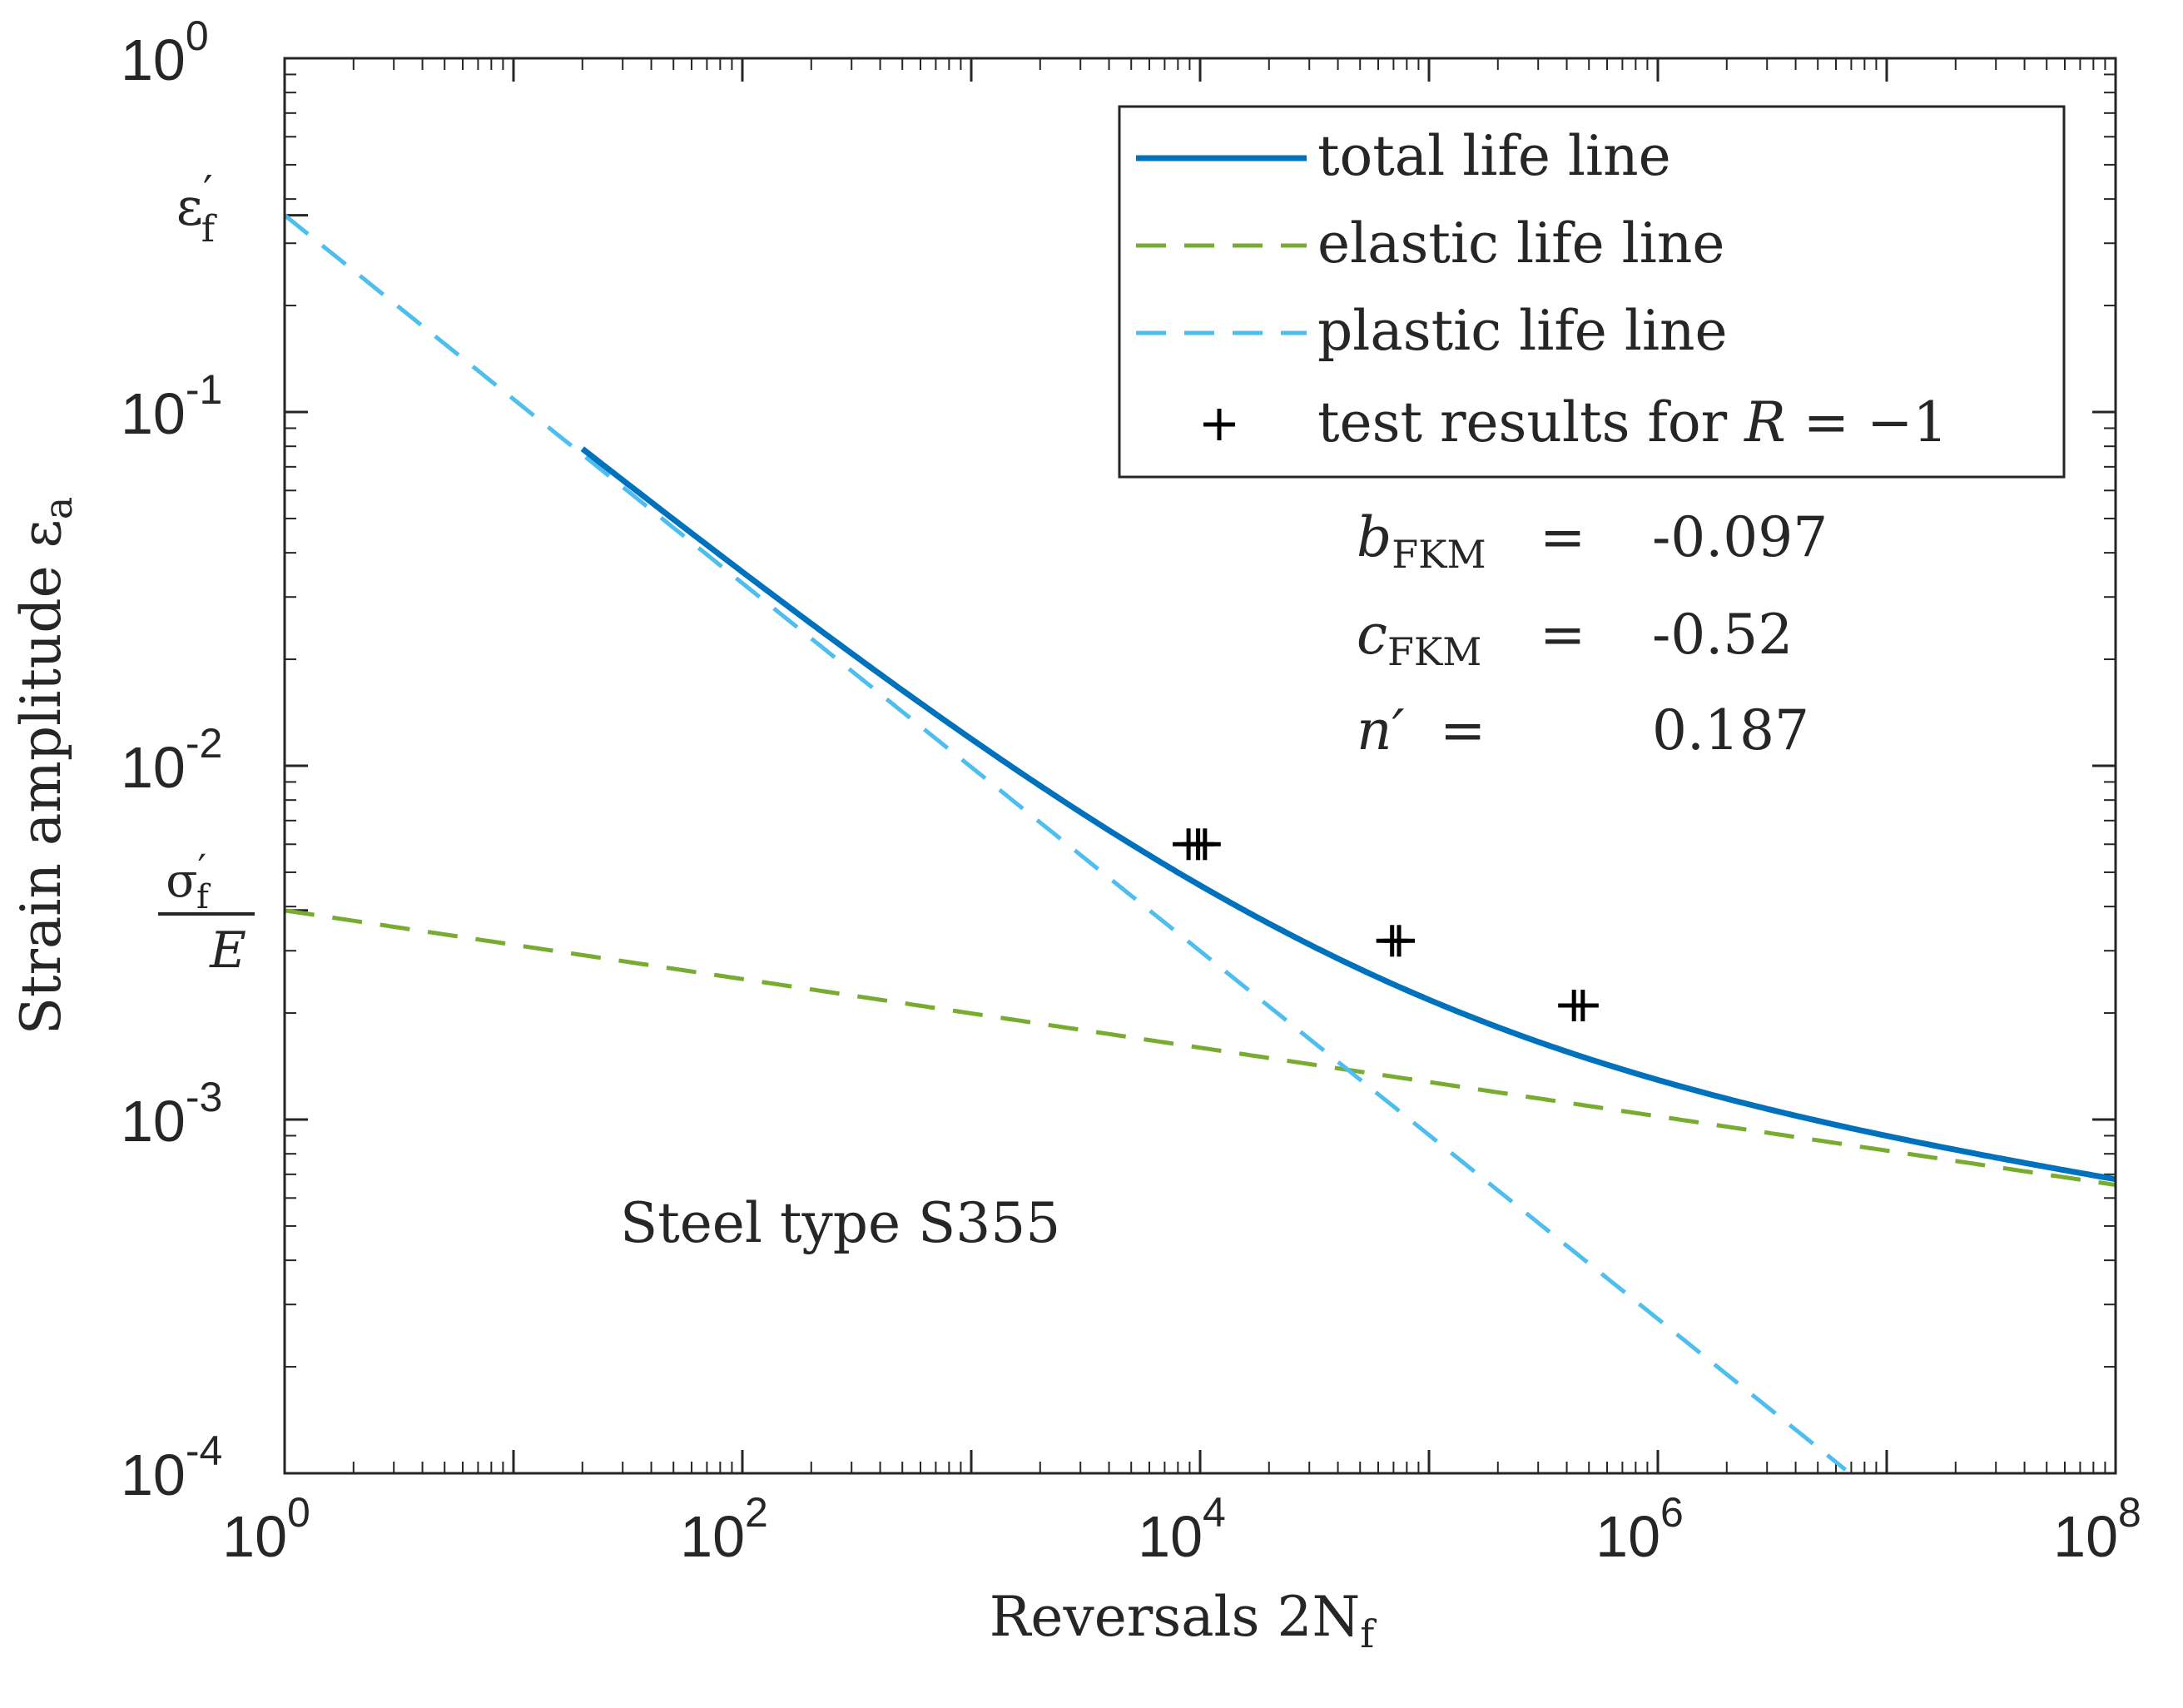 The image size is (2183, 1708). I want to click on eps-f-prime: ′, so click(208, 192).